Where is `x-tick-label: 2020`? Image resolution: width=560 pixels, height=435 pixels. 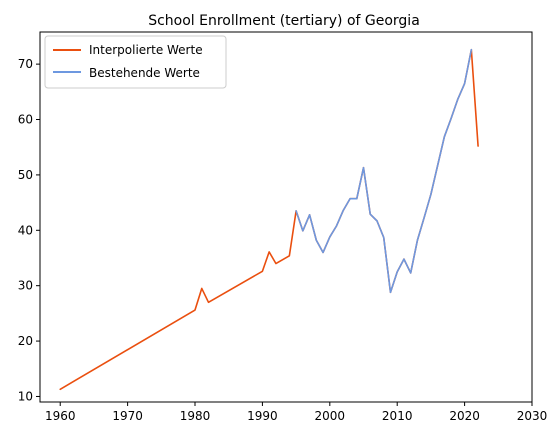 x-tick-label: 2020 is located at coordinates (464, 416).